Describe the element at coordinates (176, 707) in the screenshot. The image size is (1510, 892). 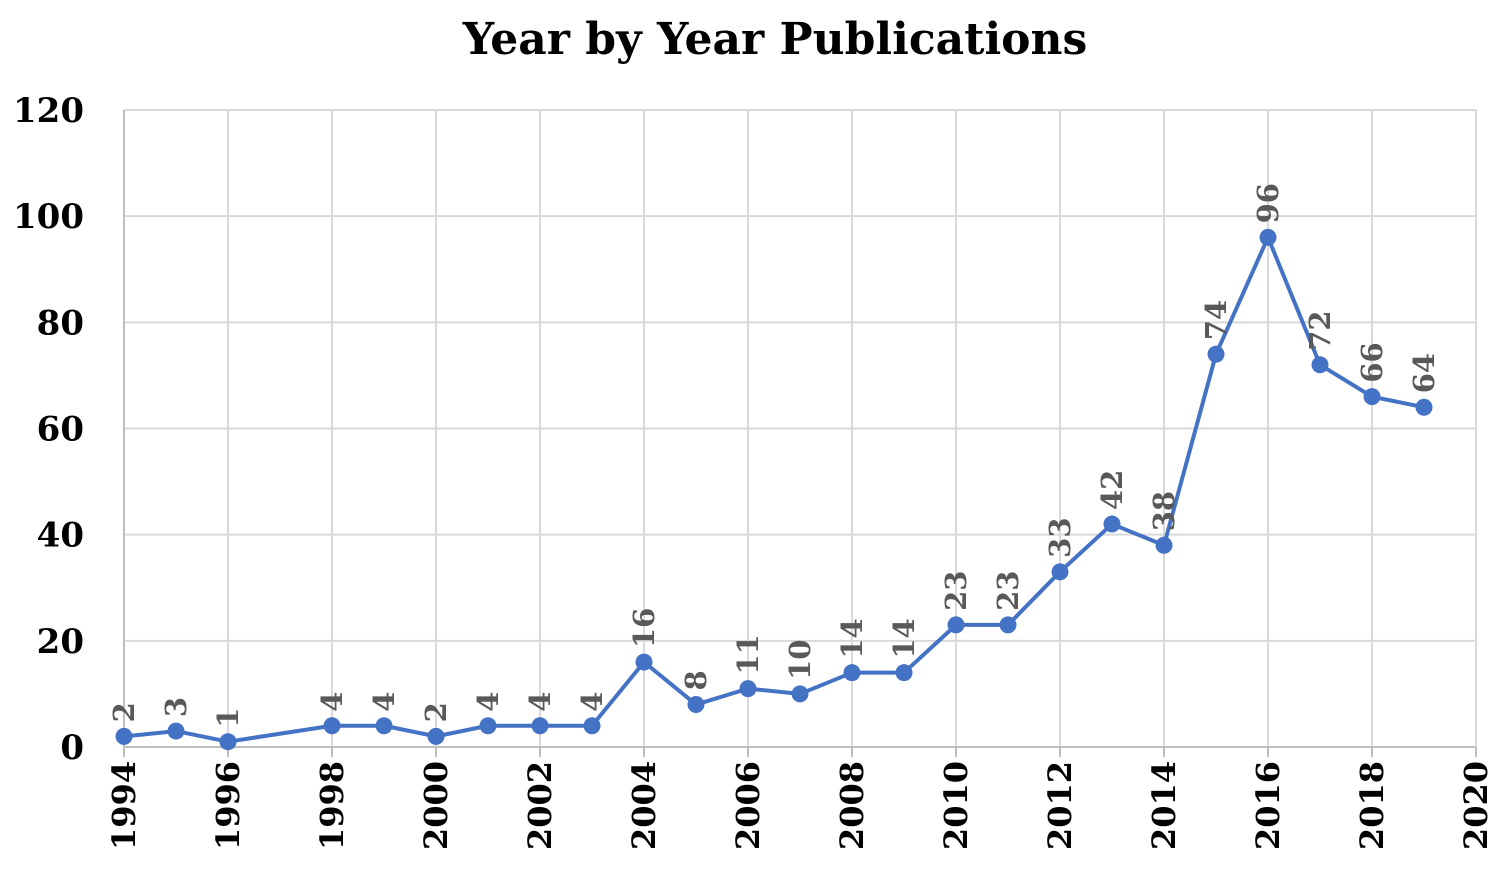
I see `data-label: 3` at that location.